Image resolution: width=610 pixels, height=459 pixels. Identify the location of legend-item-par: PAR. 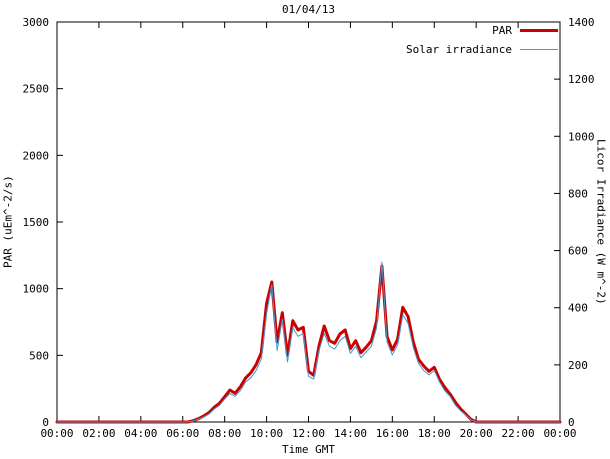
(482, 30).